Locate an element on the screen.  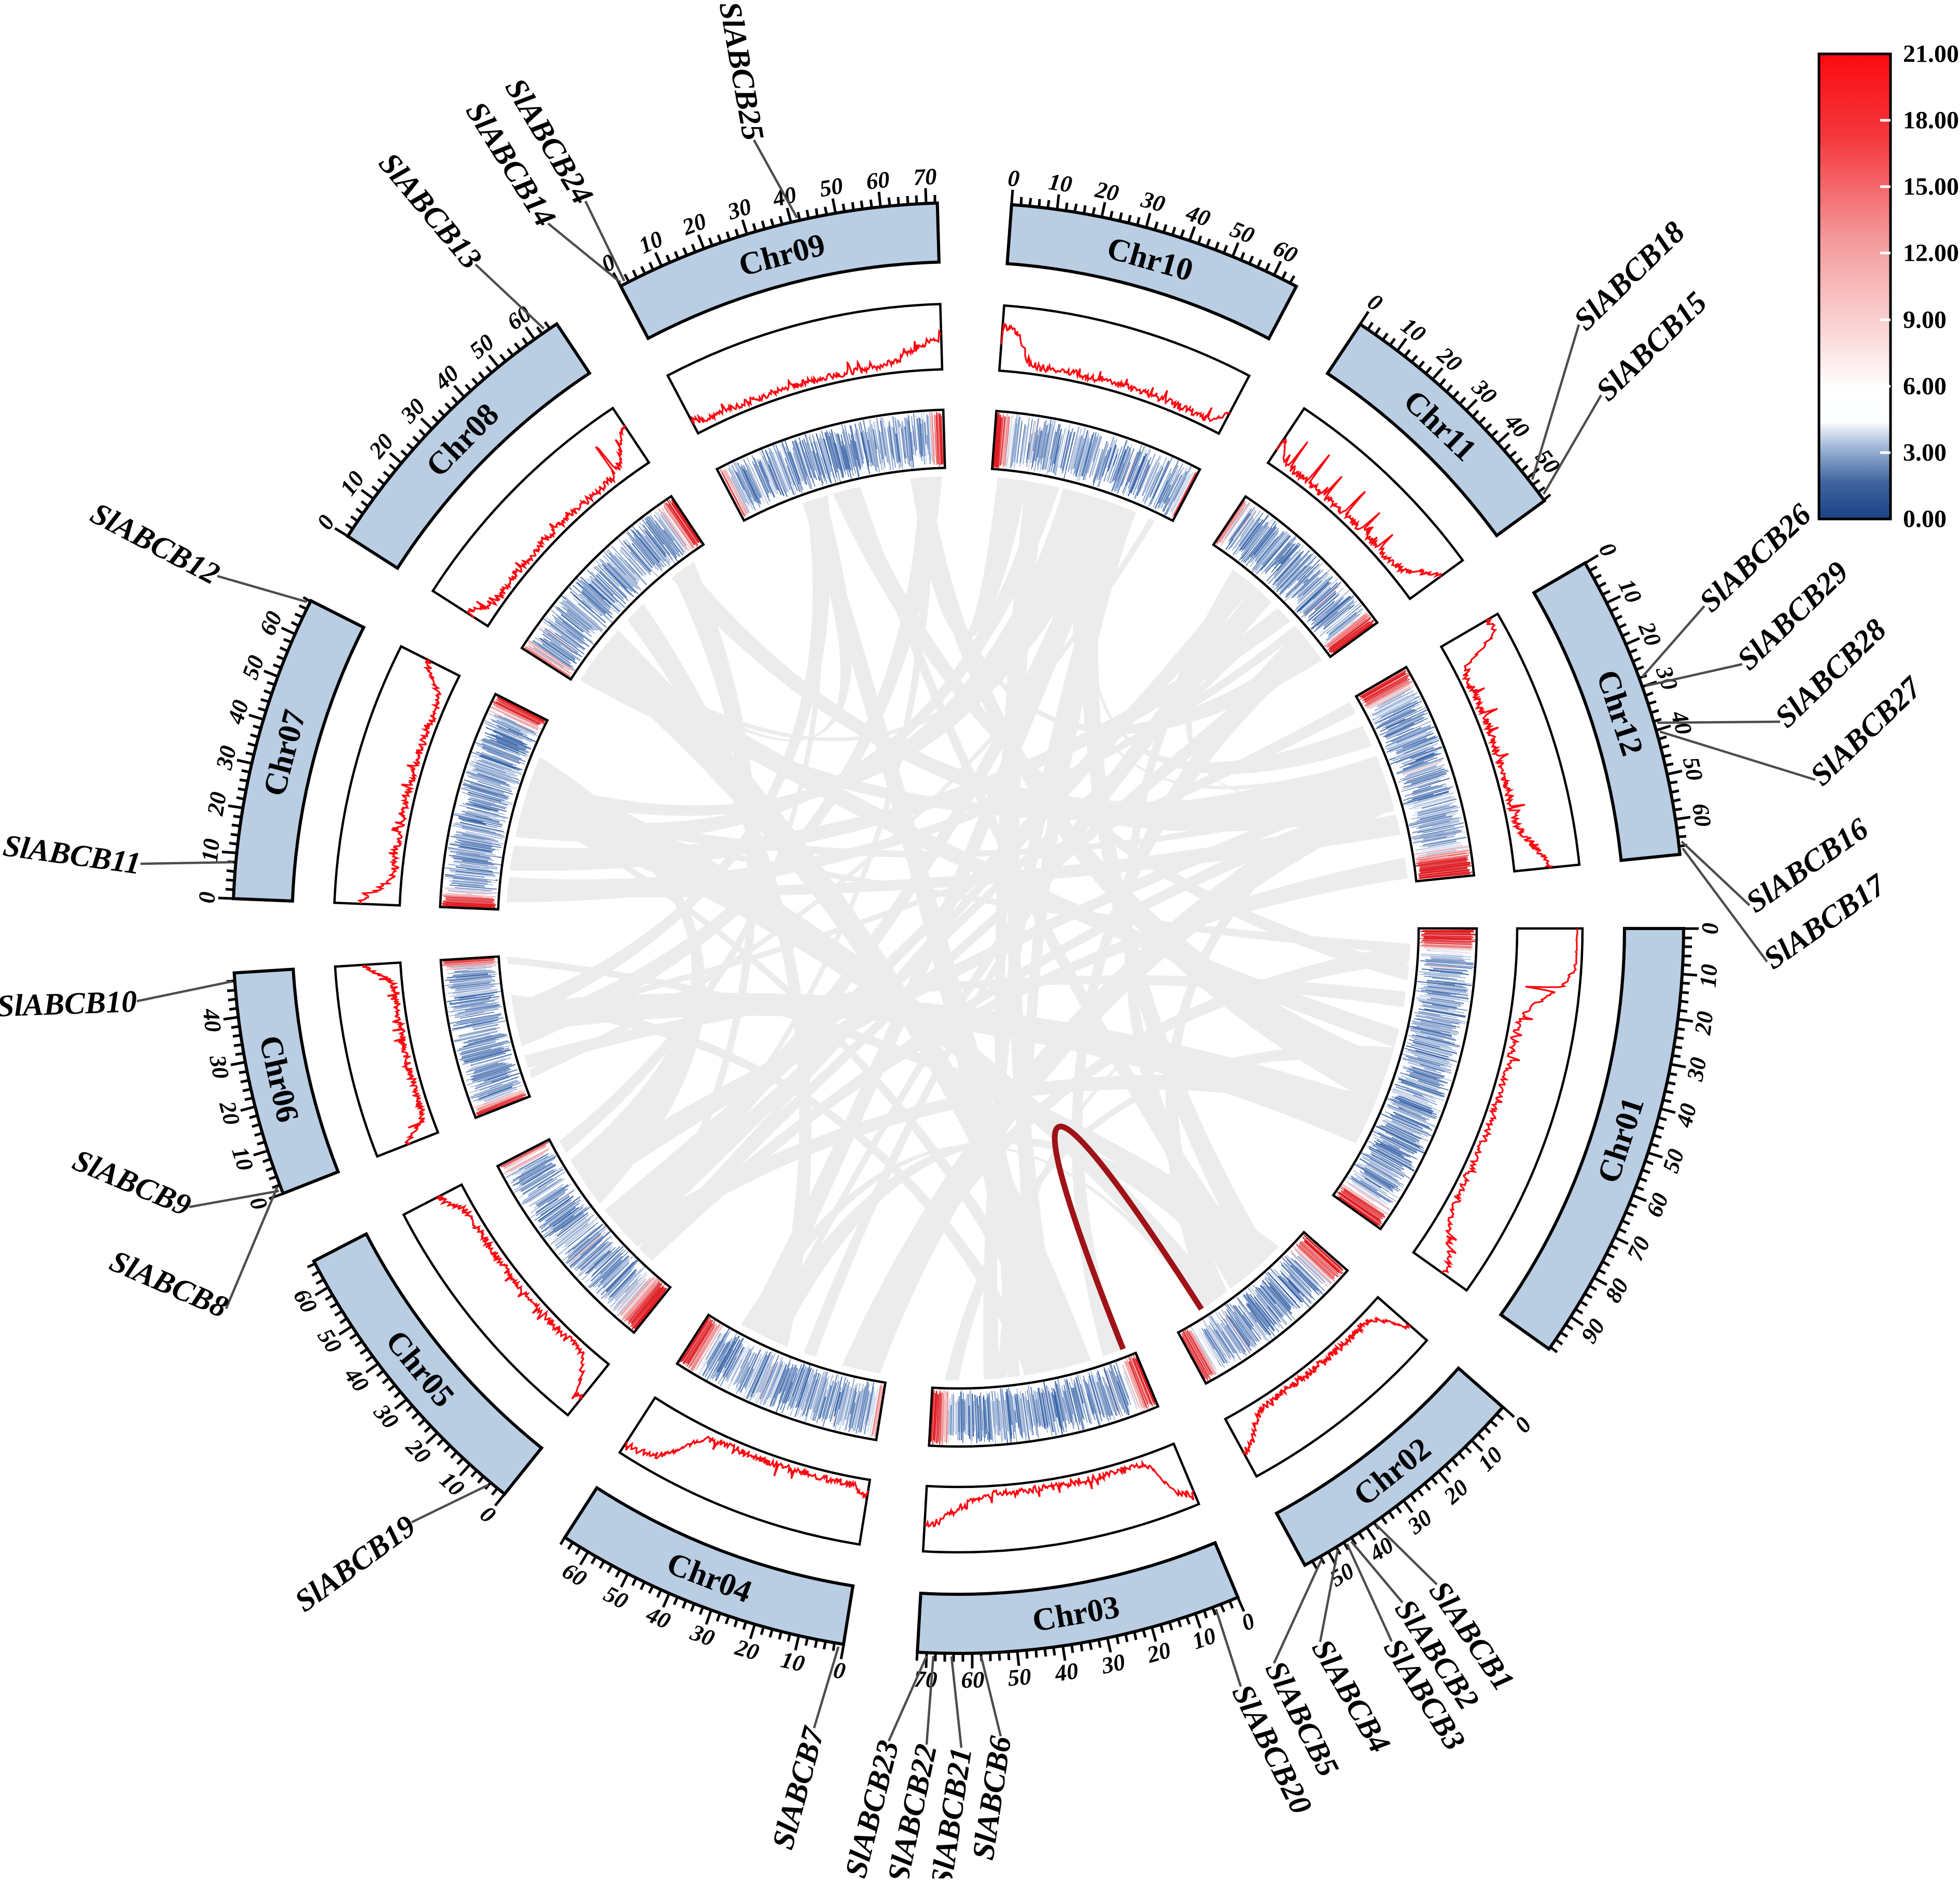
svg-text: 21.00 is located at coordinates (1931, 54).